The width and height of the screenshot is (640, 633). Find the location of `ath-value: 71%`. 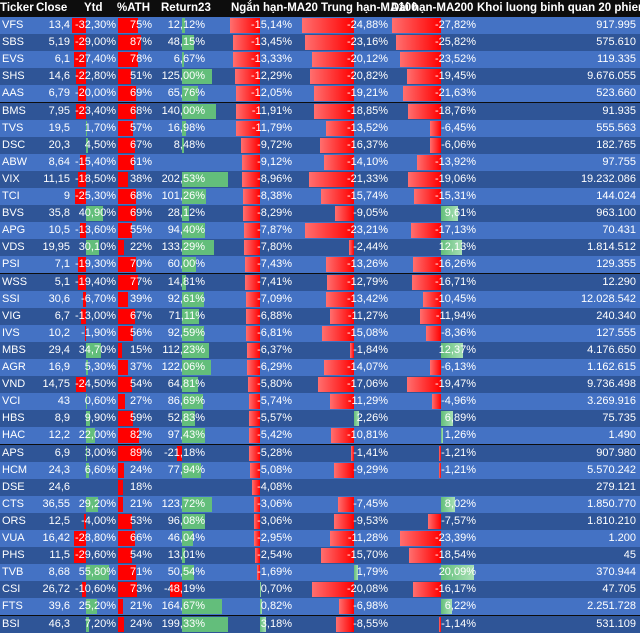

ath-value: 71% is located at coordinates (140, 572).